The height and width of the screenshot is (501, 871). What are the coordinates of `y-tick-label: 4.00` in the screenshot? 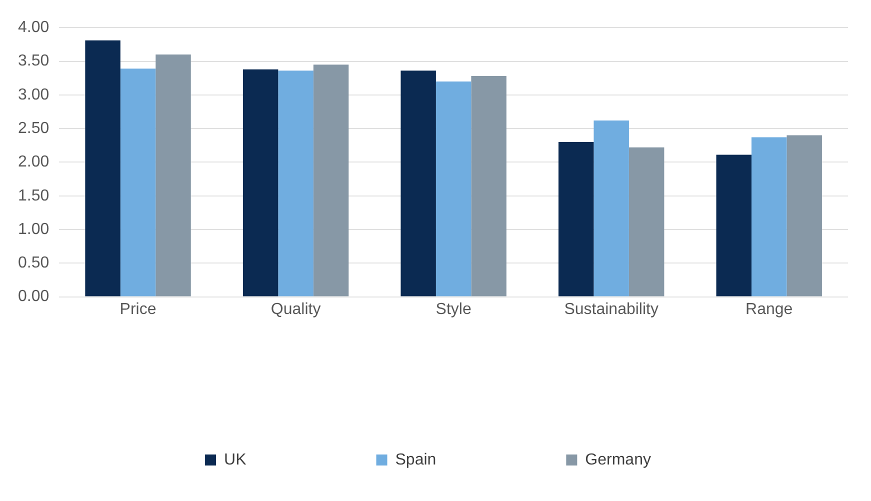 It's located at (34, 27).